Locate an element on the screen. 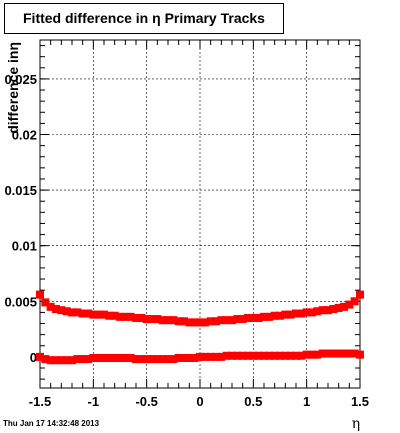  y-axis-label: difference inη is located at coordinates (13, 88).